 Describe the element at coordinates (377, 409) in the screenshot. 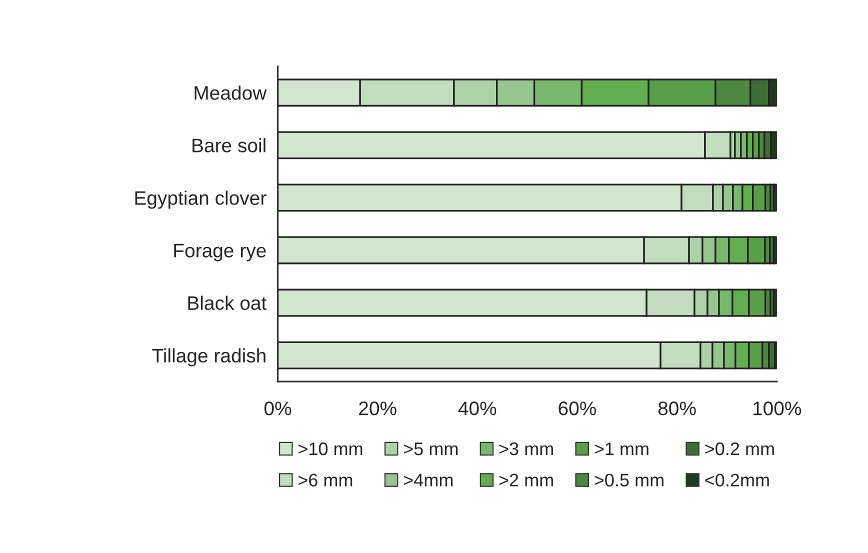

I see `x-tick-label: 20%` at that location.